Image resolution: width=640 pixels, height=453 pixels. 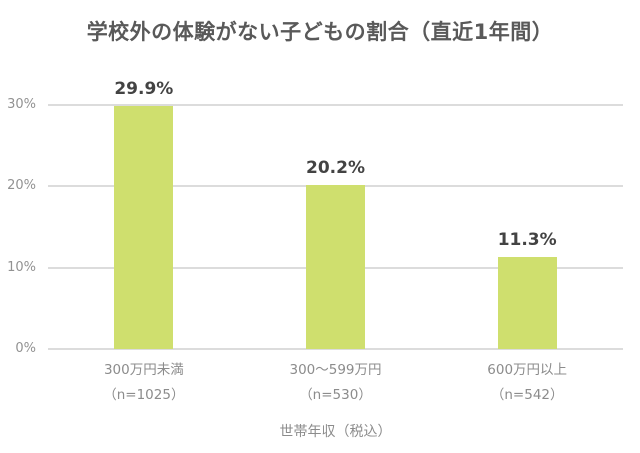 I want to click on category-label: 600万円以上, so click(x=527, y=370).